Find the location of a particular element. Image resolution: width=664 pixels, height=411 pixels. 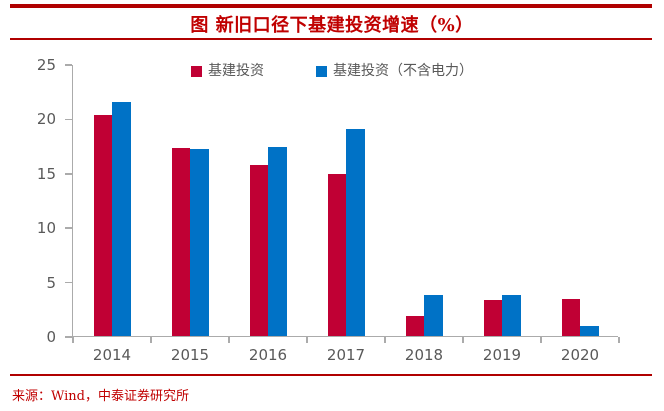

bar-series1-2016 is located at coordinates (277, 241).